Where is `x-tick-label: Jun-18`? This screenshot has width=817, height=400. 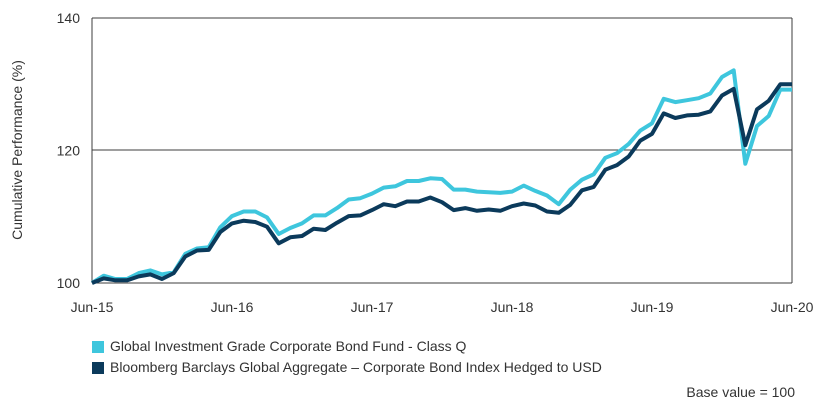 x-tick-label: Jun-18 is located at coordinates (512, 307).